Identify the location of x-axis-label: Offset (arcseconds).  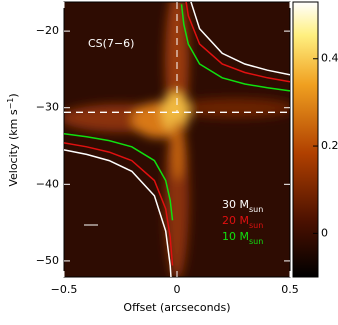
(176, 307).